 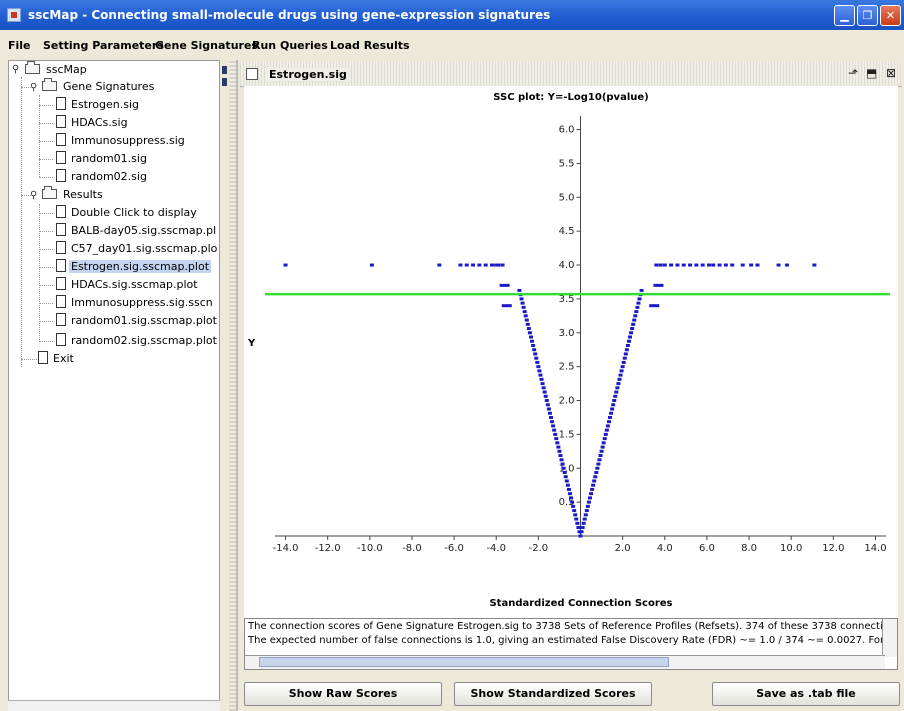 What do you see at coordinates (19, 45) in the screenshot?
I see `menu-file: File` at bounding box center [19, 45].